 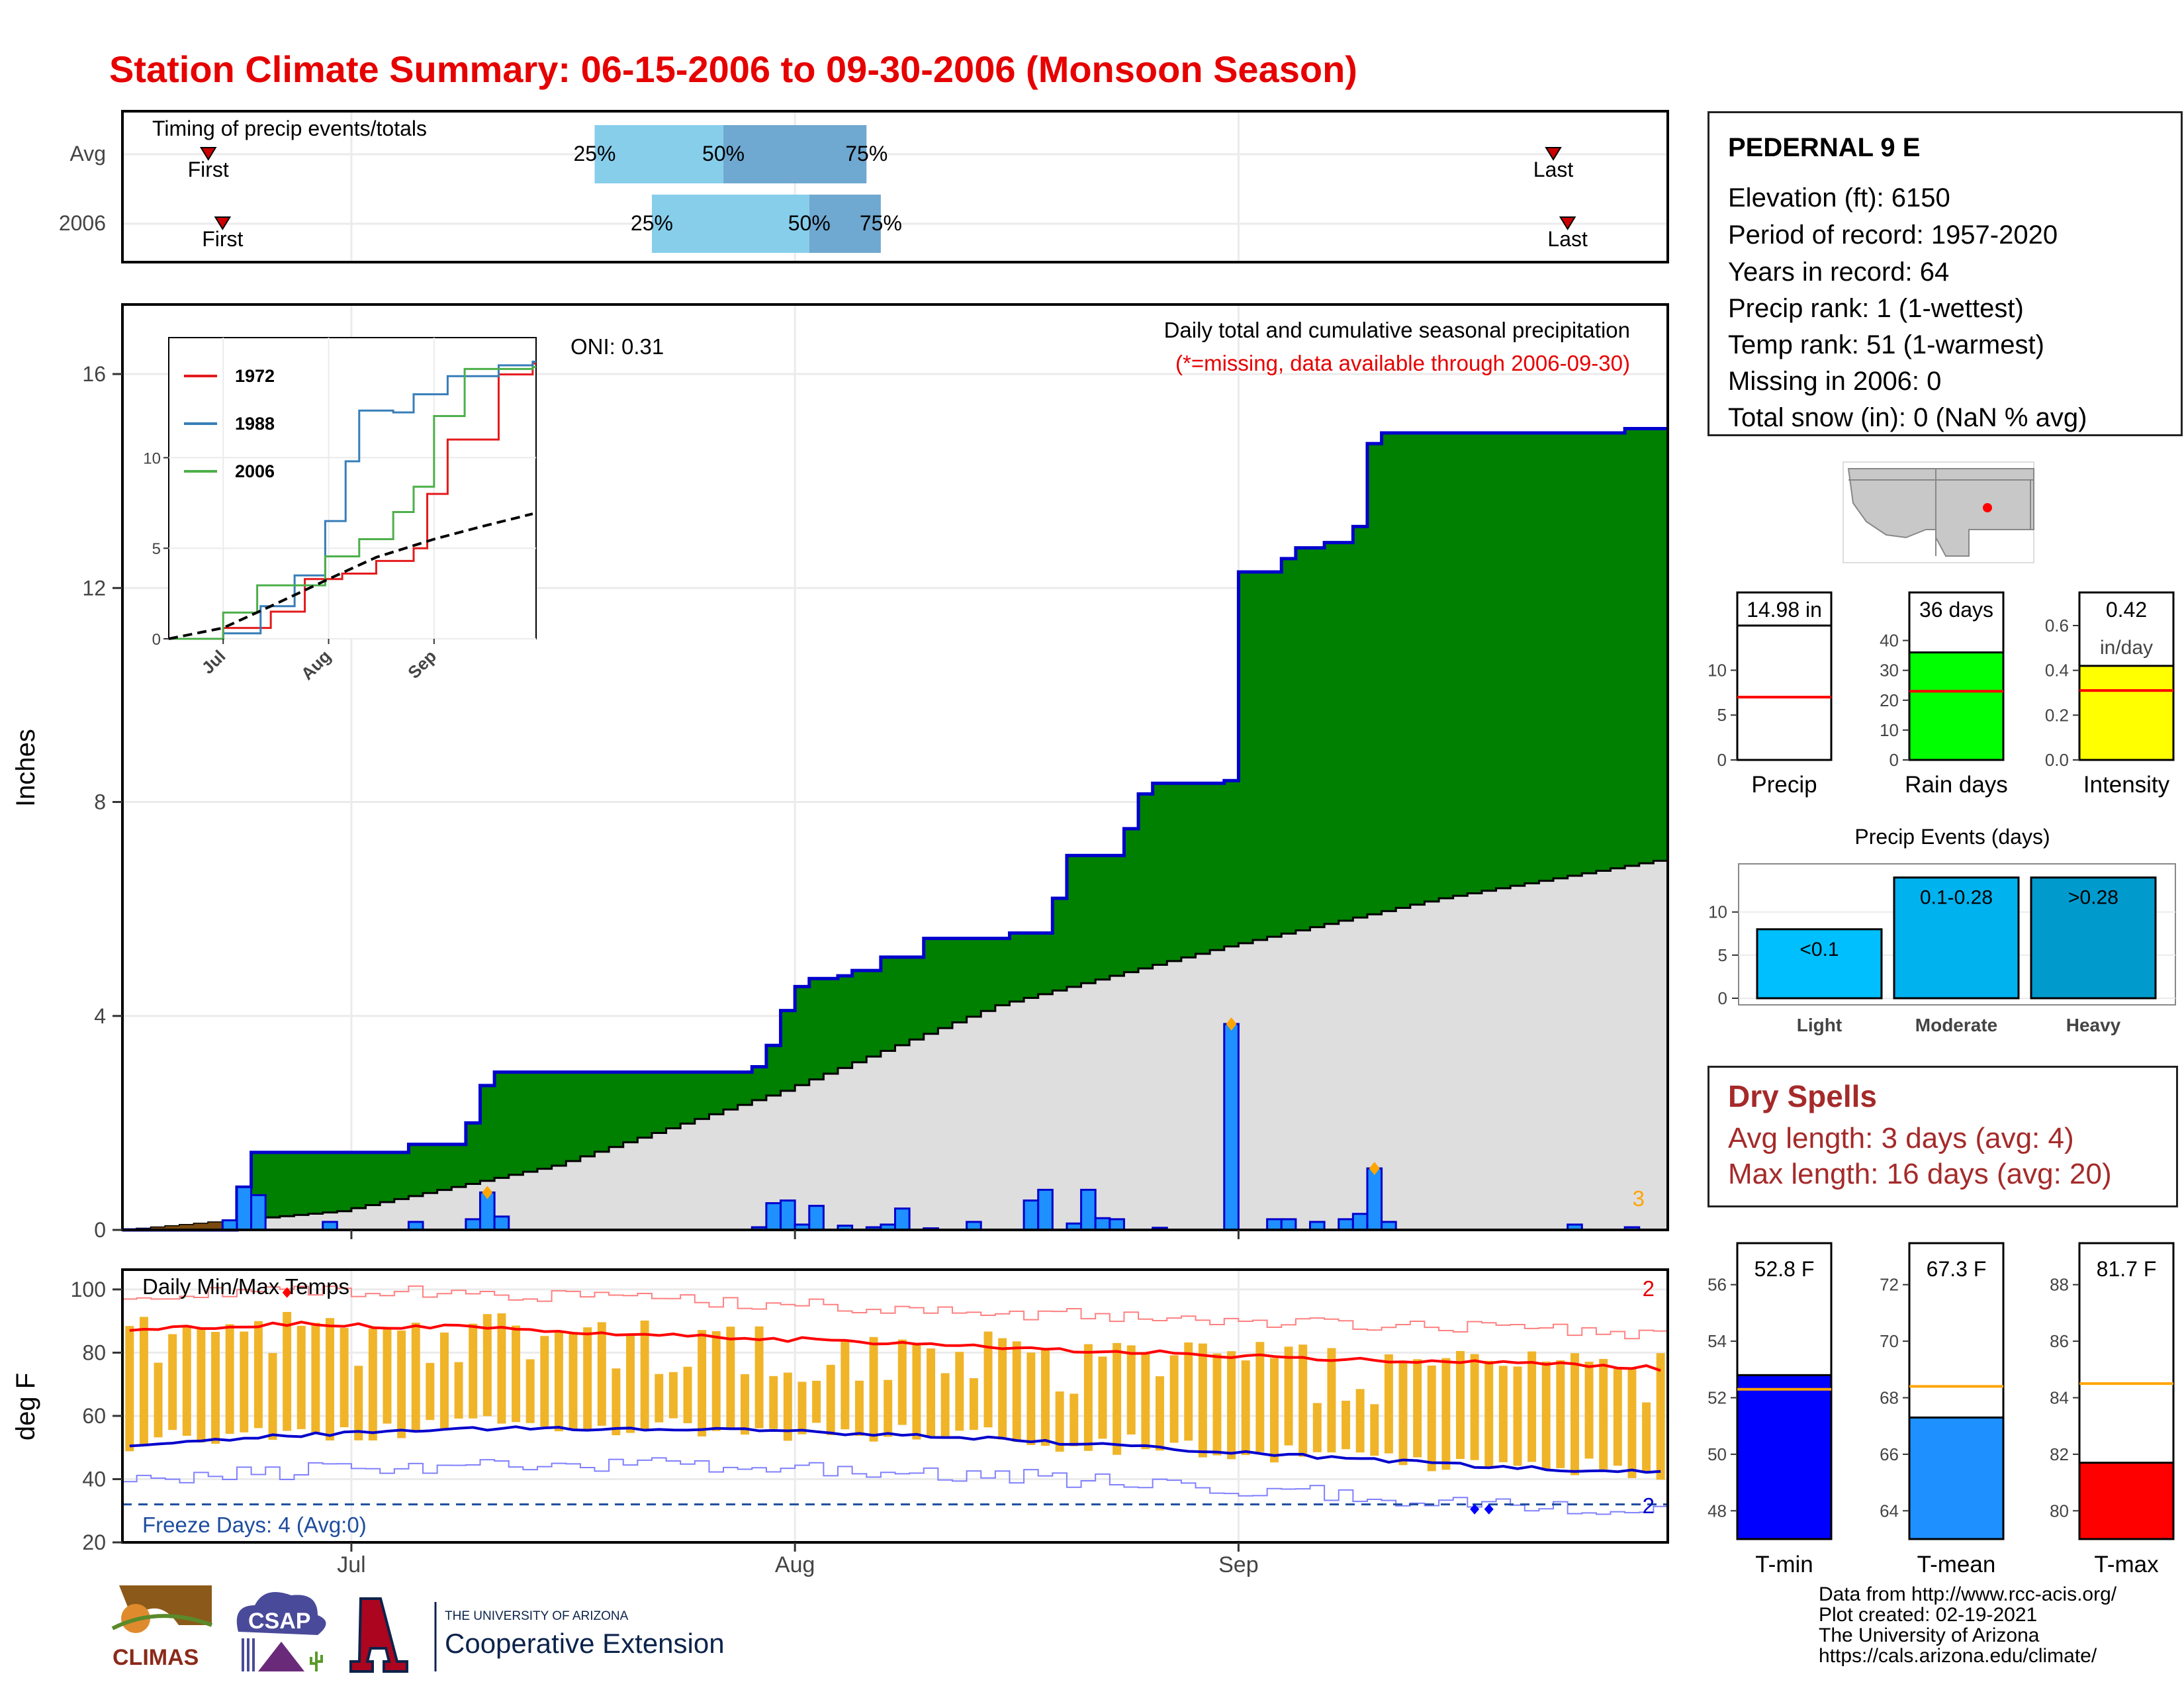 I want to click on temp-gauge-value: 52.8 F, so click(x=1784, y=1269).